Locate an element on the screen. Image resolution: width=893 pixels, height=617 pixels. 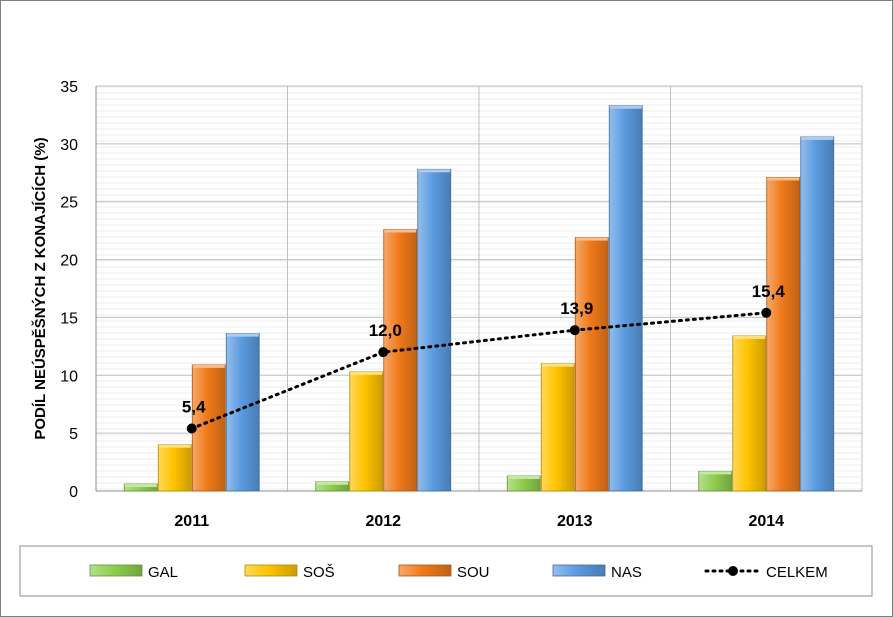
bar-soš-2011 is located at coordinates (174, 468).